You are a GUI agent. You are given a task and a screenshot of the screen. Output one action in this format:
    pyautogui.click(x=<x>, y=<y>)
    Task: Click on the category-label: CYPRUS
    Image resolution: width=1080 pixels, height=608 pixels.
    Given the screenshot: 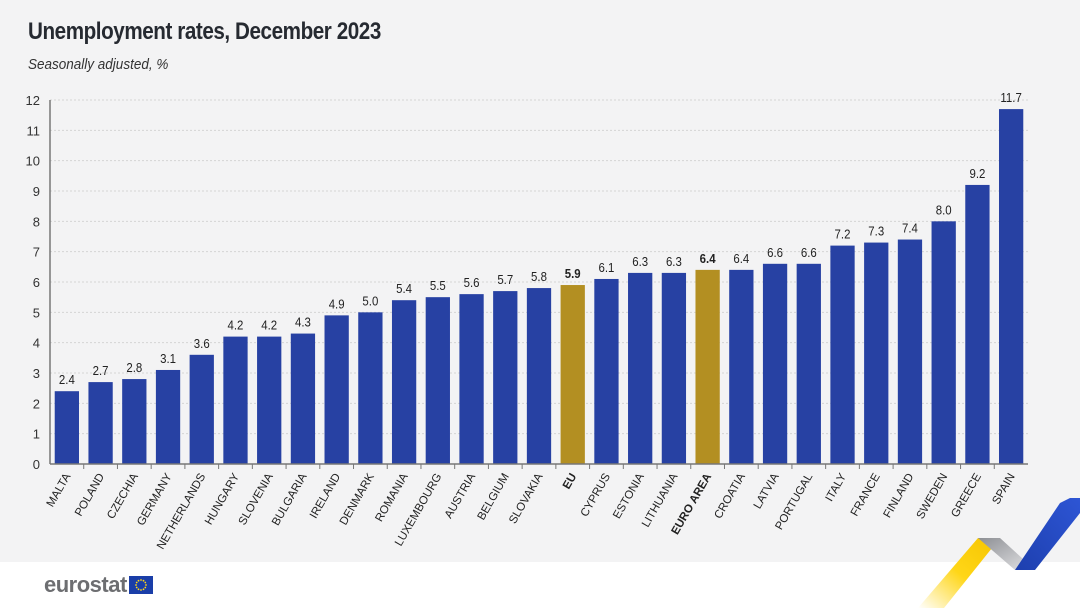 What is the action you would take?
    pyautogui.click(x=596, y=495)
    